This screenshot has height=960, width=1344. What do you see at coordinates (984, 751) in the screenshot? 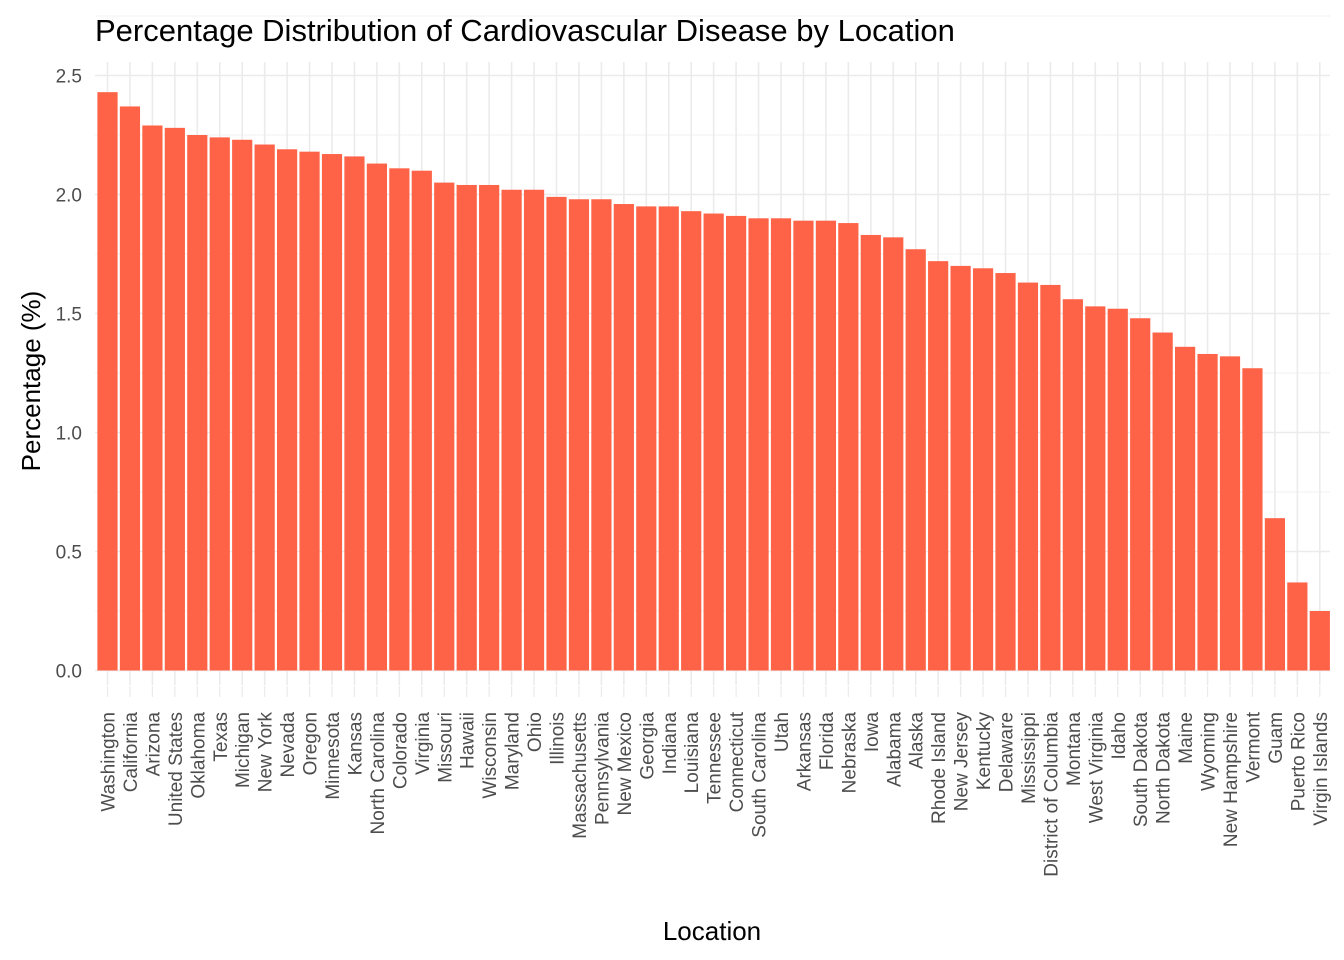
I see `x-tick-label: Kentucky` at bounding box center [984, 751].